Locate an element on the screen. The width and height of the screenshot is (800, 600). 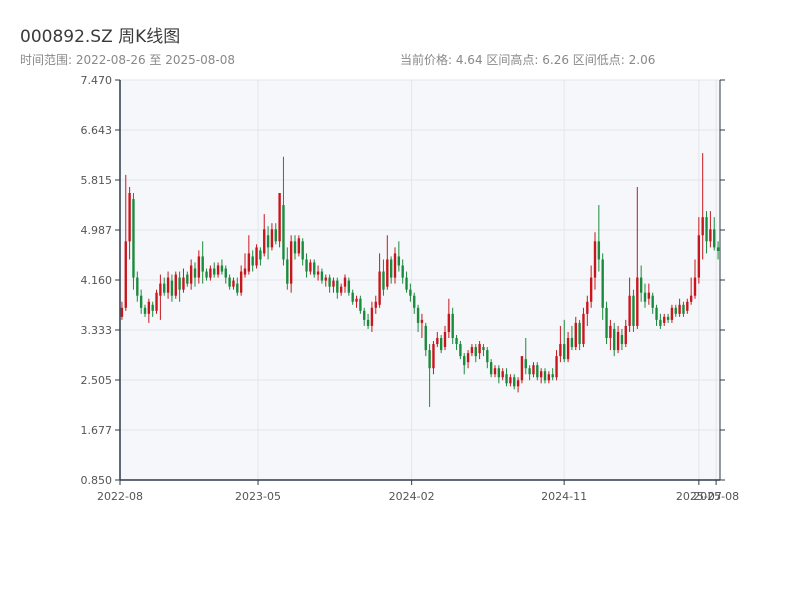
y-tick-label: 6.643 is located at coordinates (97, 130).